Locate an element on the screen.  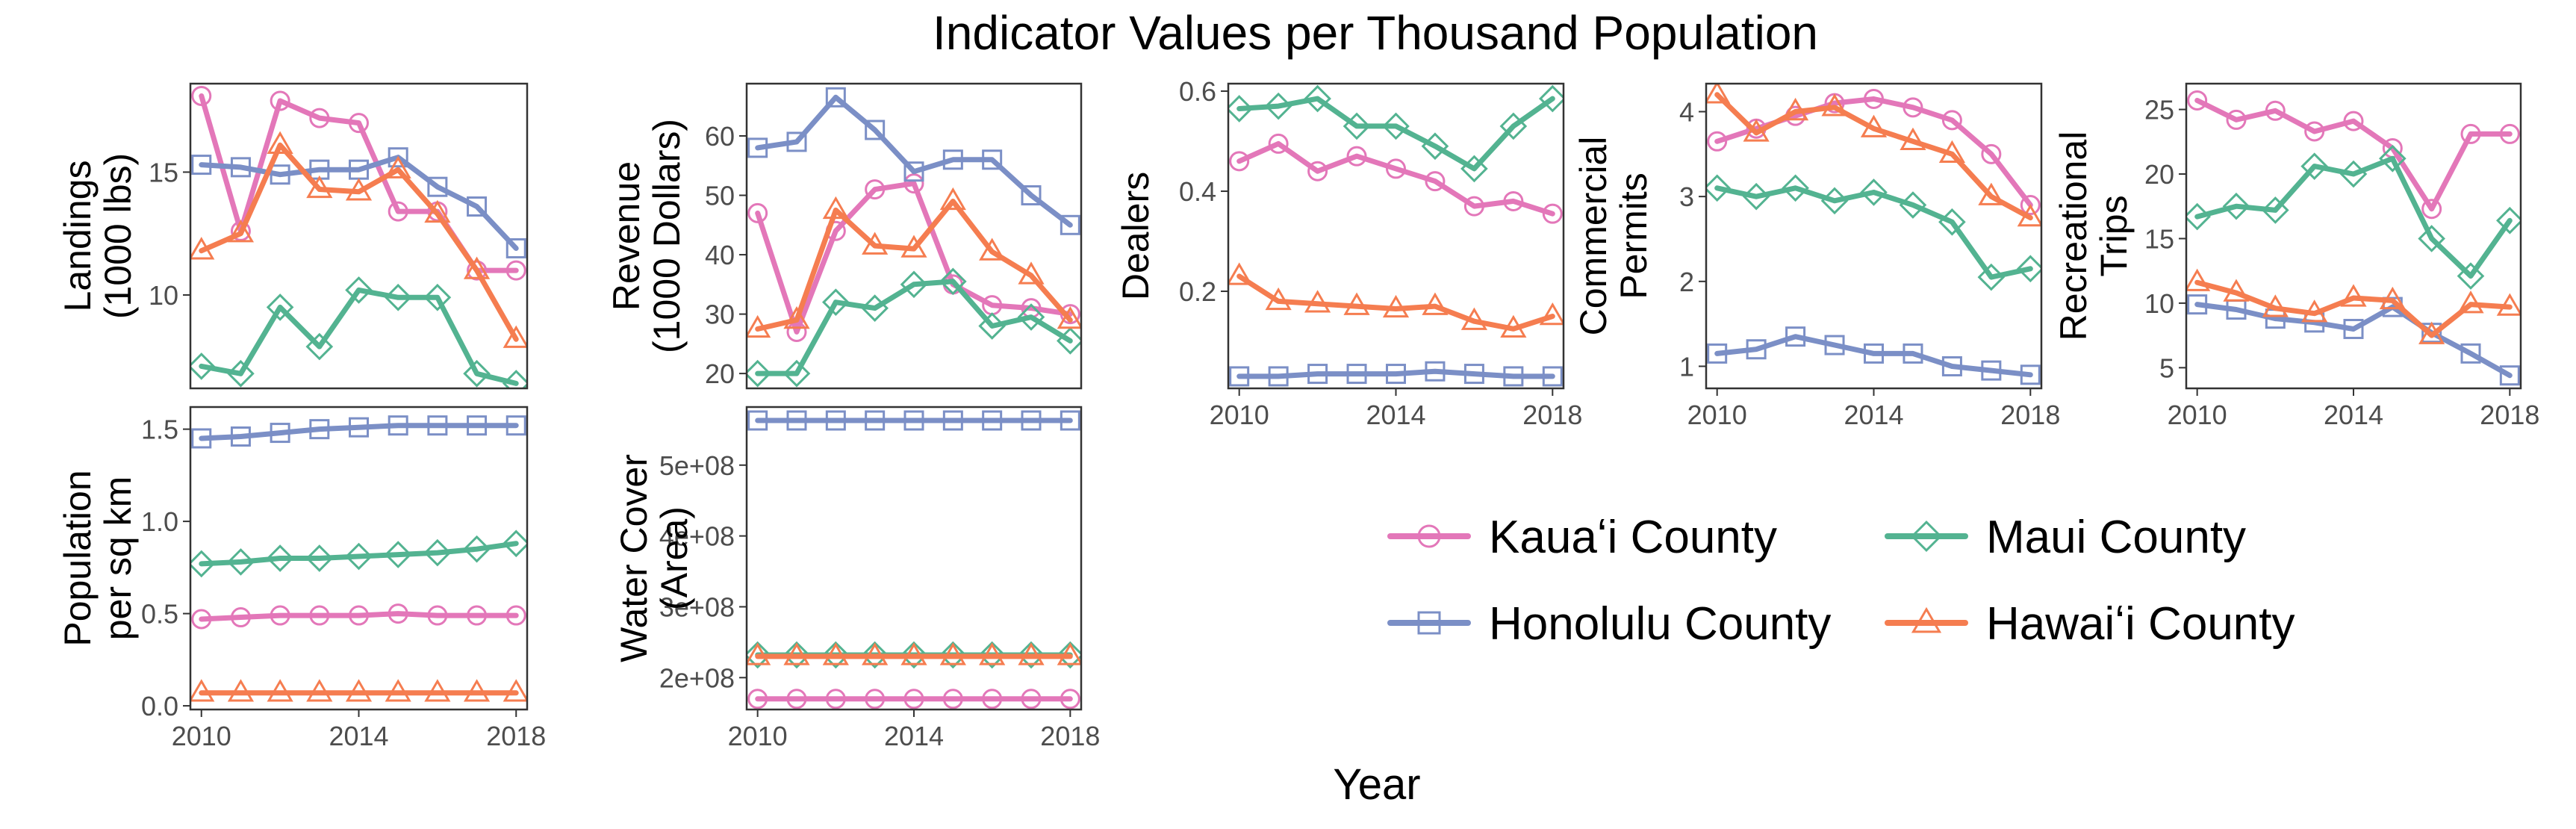
y-axis-label-line: (1000 Dollars) is located at coordinates (667, 236).